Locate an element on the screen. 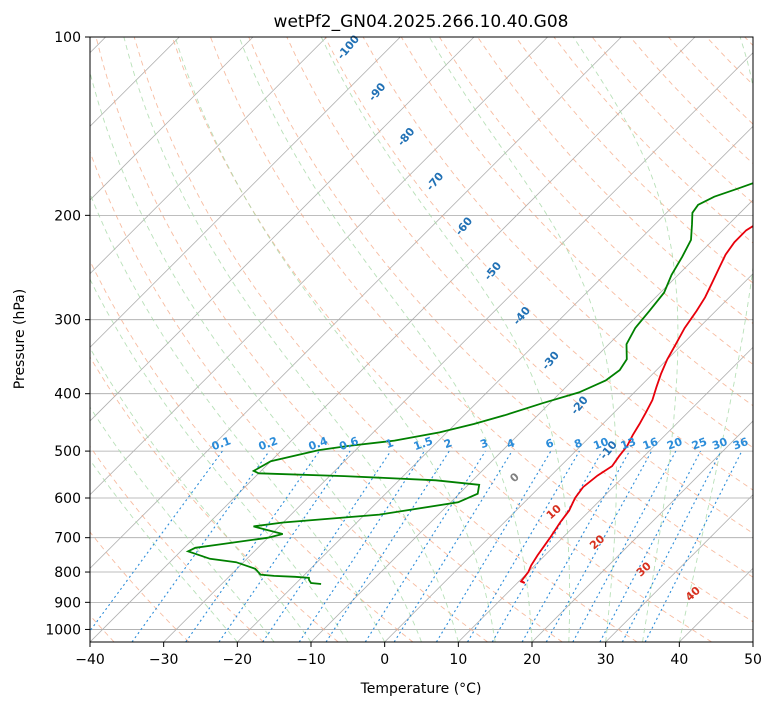 The width and height of the screenshot is (775, 708). x-tick-label: 40 is located at coordinates (679, 660).